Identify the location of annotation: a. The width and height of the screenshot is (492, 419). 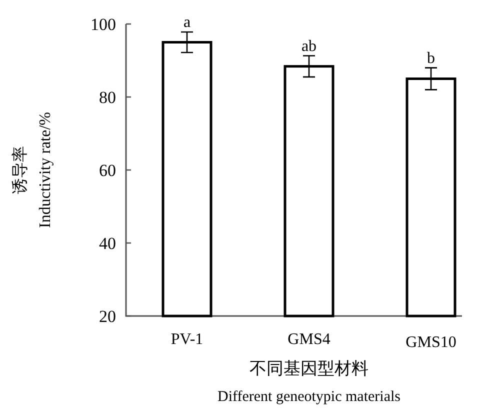
(187, 23).